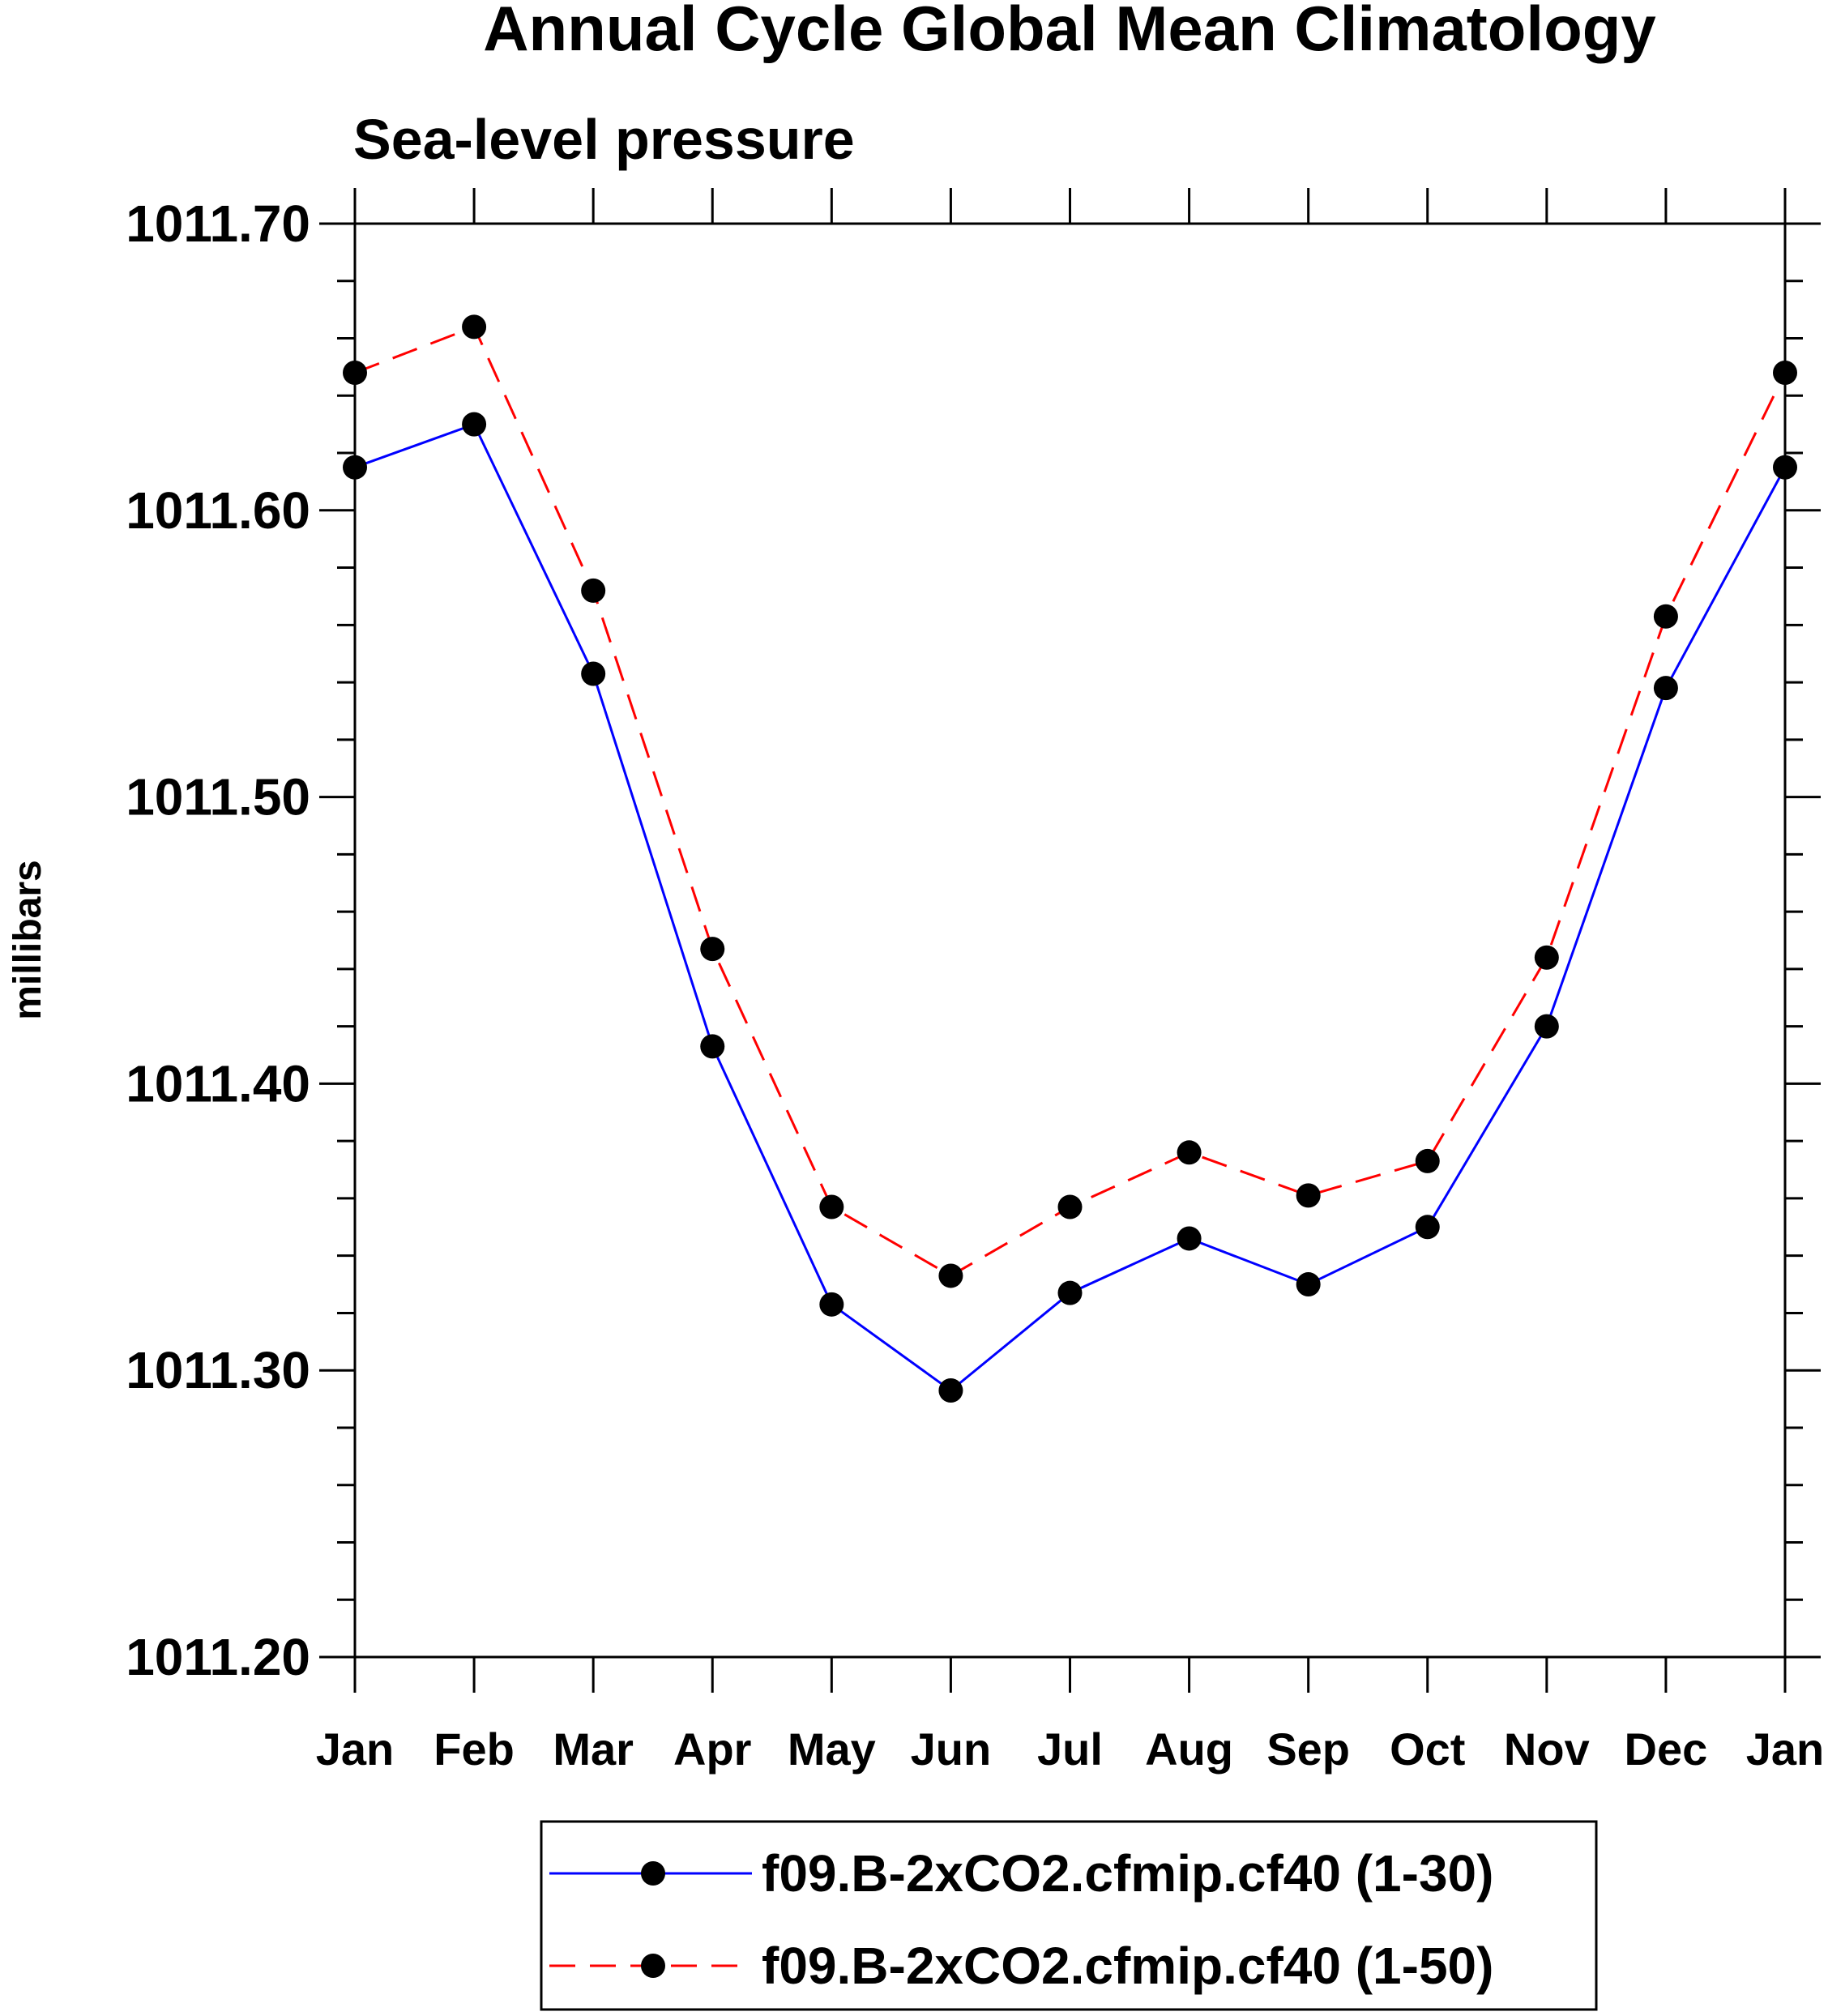 This screenshot has height=2016, width=1828. What do you see at coordinates (218, 510) in the screenshot?
I see `y-tick-label: 1011.60` at bounding box center [218, 510].